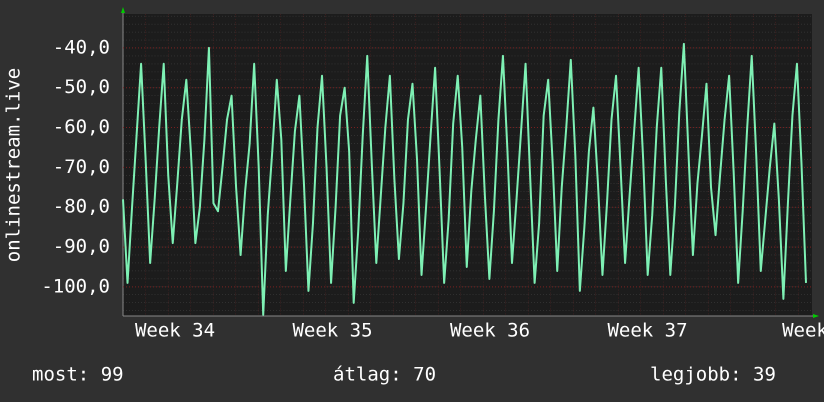 The height and width of the screenshot is (402, 824). Describe the element at coordinates (175, 331) in the screenshot. I see `x-tick-label: Week 34` at that location.